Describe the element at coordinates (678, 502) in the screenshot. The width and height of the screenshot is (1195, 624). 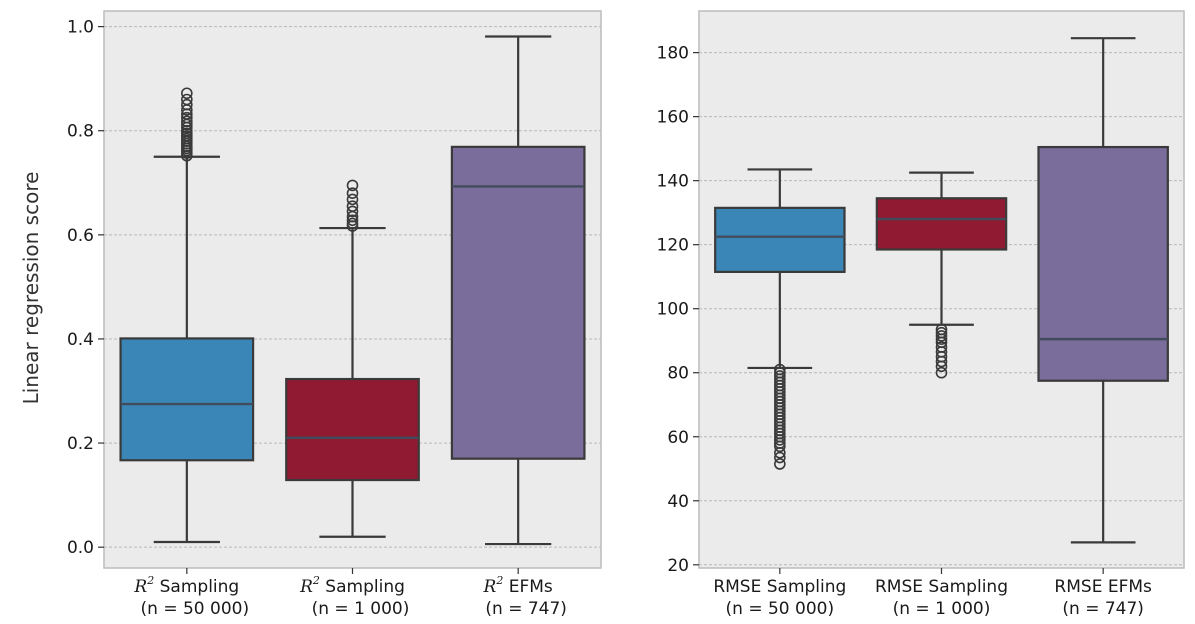
I see `y-tick-label: 40` at that location.